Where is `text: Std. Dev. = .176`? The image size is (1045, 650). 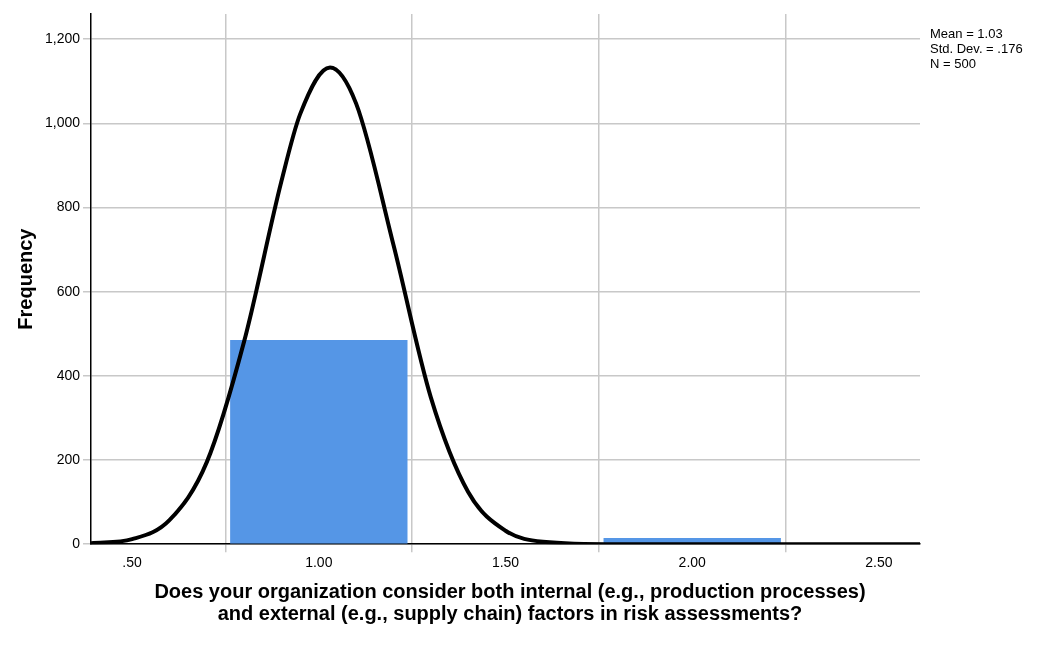
text: Std. Dev. = .176 is located at coordinates (976, 48).